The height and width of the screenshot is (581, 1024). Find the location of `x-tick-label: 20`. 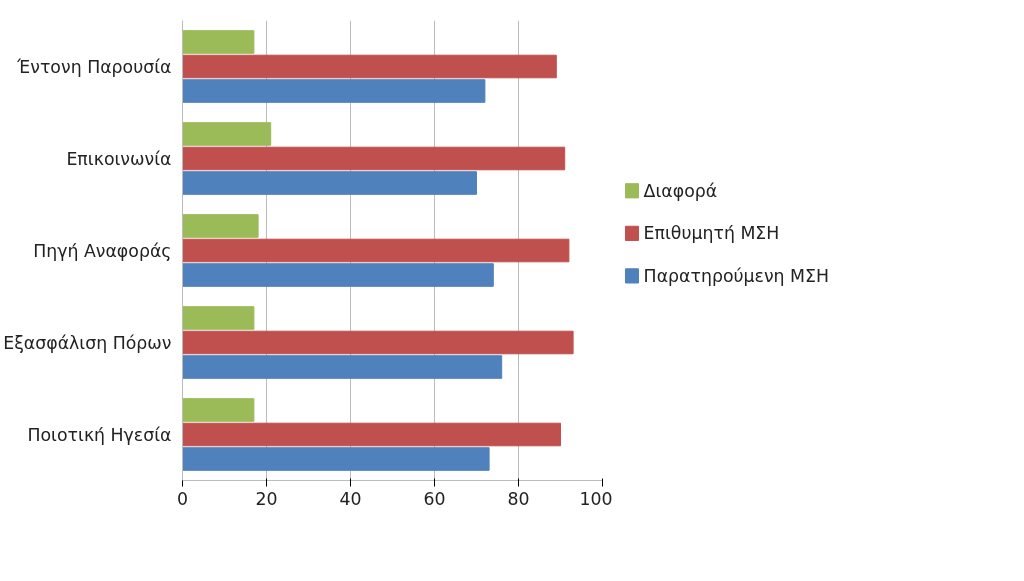

x-tick-label: 20 is located at coordinates (266, 498).